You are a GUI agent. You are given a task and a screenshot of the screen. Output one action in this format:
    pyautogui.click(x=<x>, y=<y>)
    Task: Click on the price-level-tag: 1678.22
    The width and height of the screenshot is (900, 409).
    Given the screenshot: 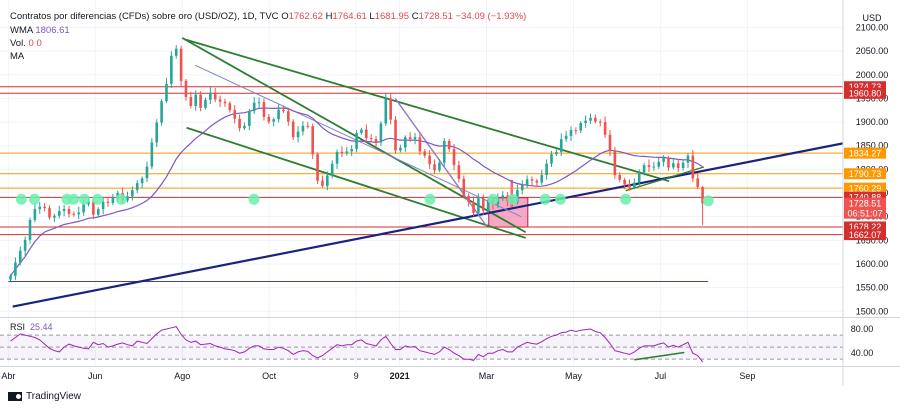 What is the action you would take?
    pyautogui.click(x=865, y=227)
    